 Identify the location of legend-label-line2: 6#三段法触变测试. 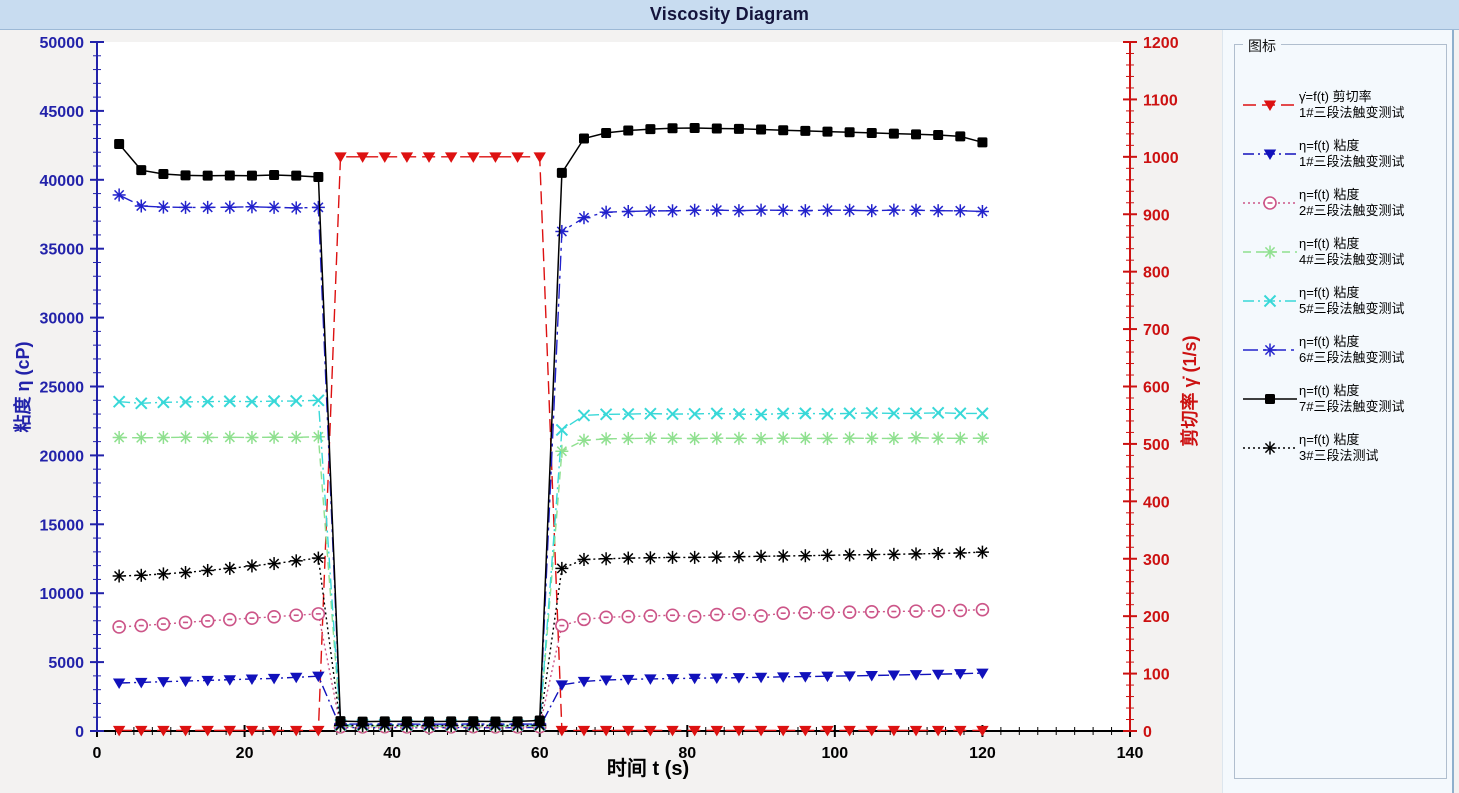
(1352, 357).